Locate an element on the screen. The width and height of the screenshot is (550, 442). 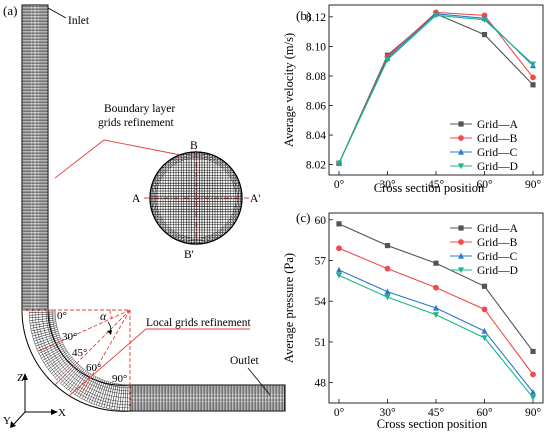
axis-y-label: Y is located at coordinates (7, 421).